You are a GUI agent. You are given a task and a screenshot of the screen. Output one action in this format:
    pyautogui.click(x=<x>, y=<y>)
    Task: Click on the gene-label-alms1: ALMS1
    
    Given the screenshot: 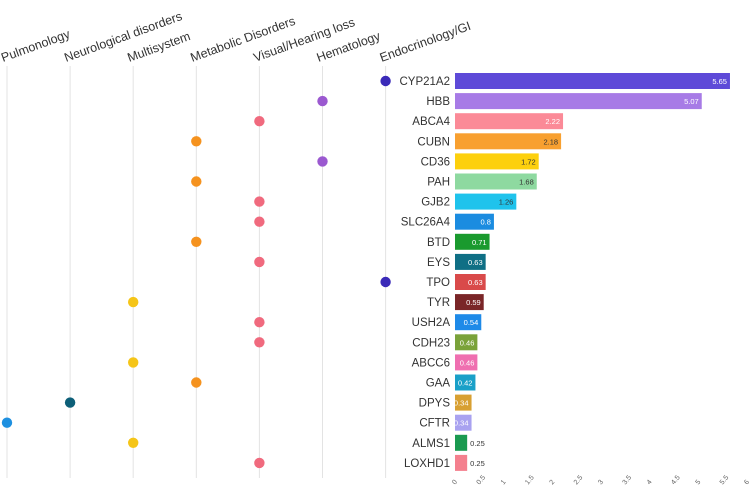 What is the action you would take?
    pyautogui.click(x=431, y=444)
    